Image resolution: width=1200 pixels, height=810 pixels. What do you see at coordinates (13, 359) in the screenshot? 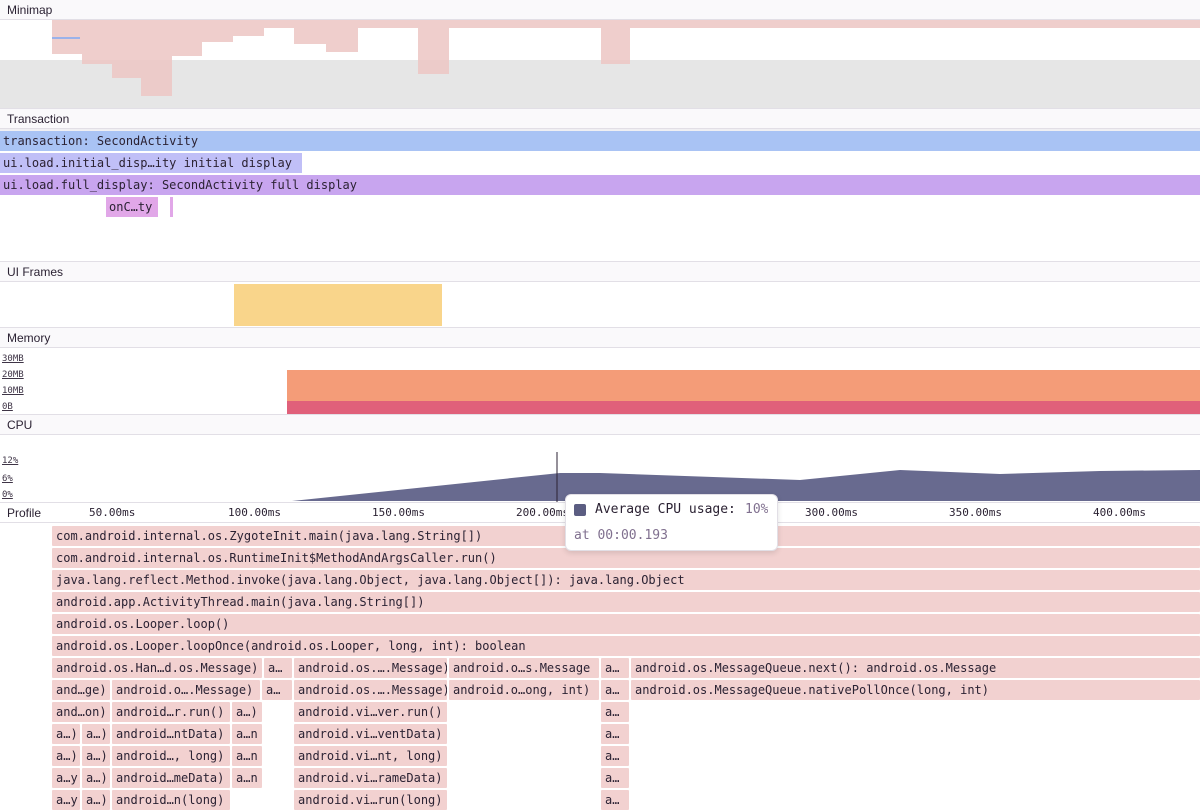
I see `axis-label: 30MB` at bounding box center [13, 359].